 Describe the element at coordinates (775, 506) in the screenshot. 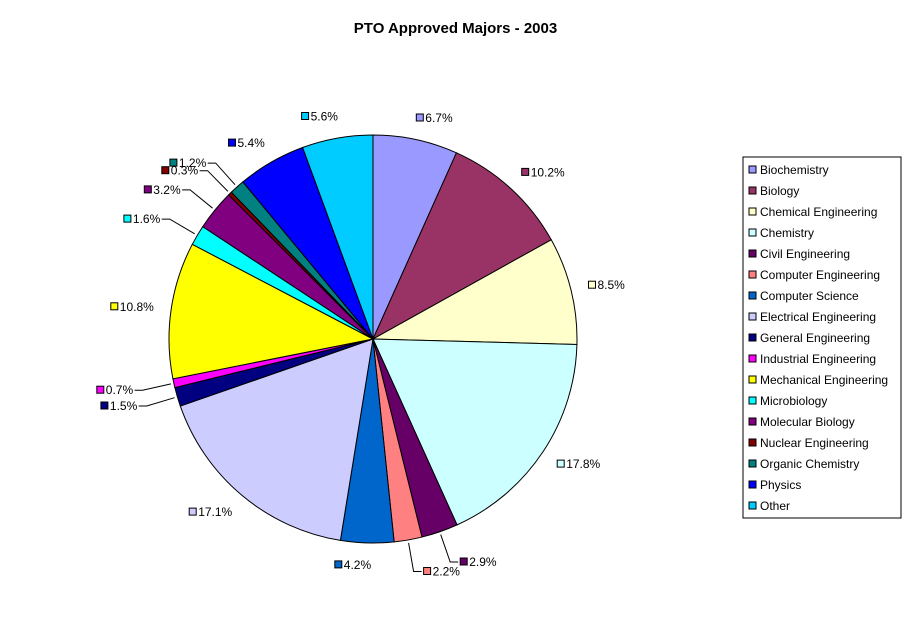

I see `legend-label: Other` at that location.